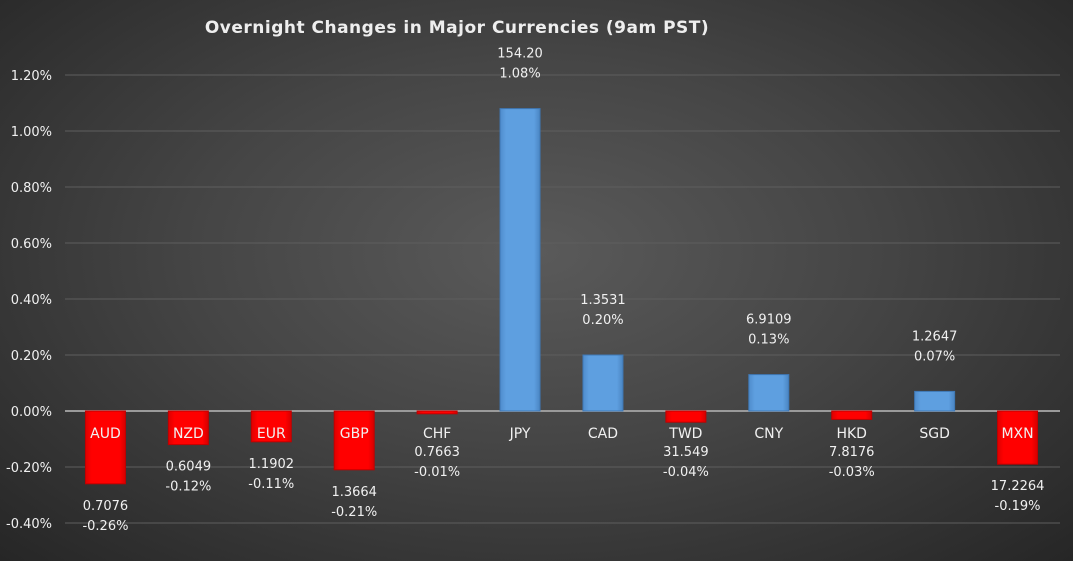 The width and height of the screenshot is (1073, 561). Describe the element at coordinates (768, 434) in the screenshot. I see `category-label: CNY` at that location.